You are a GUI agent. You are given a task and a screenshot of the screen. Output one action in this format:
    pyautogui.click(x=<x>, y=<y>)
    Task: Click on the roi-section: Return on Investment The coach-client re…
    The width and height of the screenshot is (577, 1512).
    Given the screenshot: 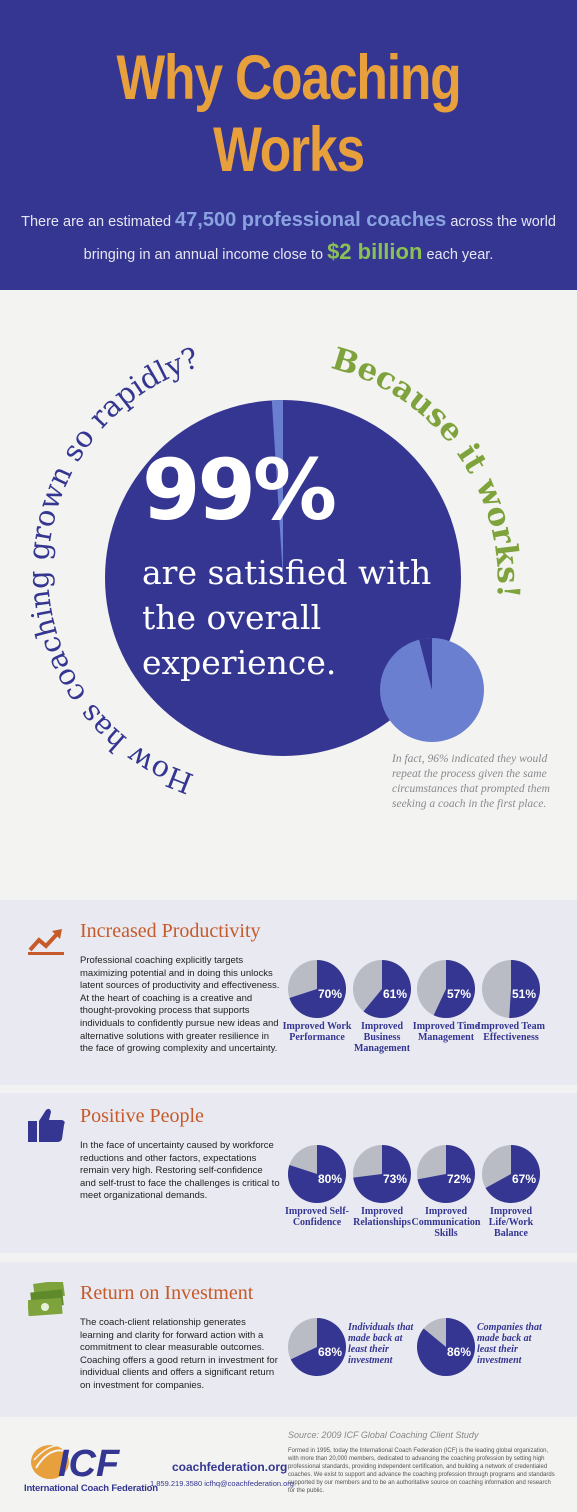 What is the action you would take?
    pyautogui.click(x=288, y=1339)
    